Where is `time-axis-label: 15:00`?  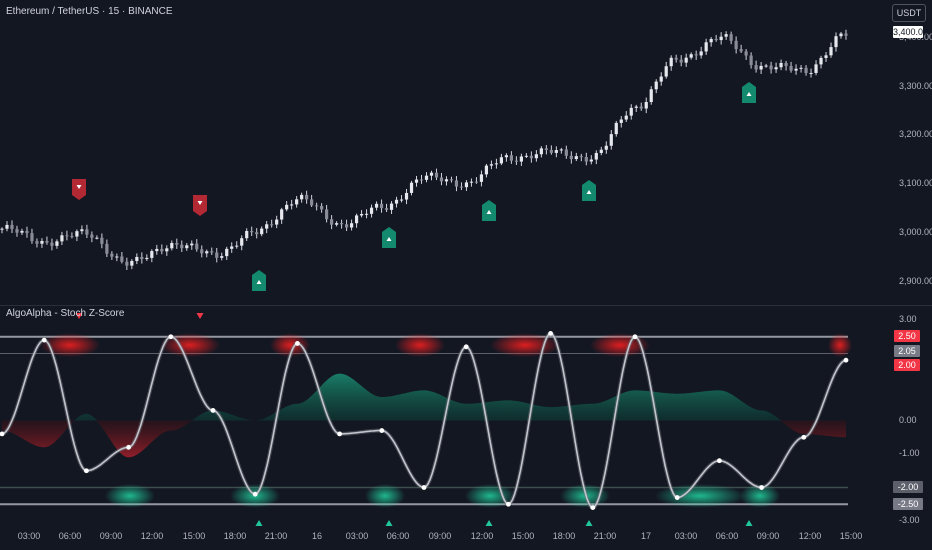
time-axis-label: 15:00 is located at coordinates (194, 536).